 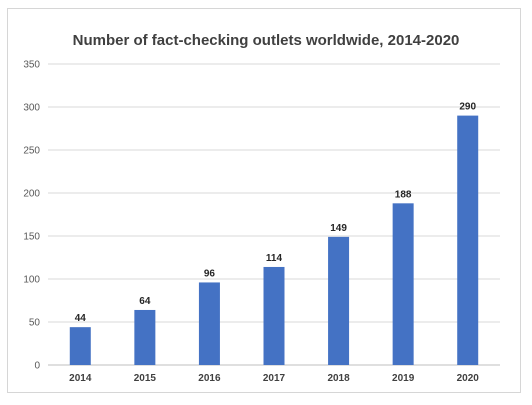 I want to click on bar-2017, so click(x=274, y=315).